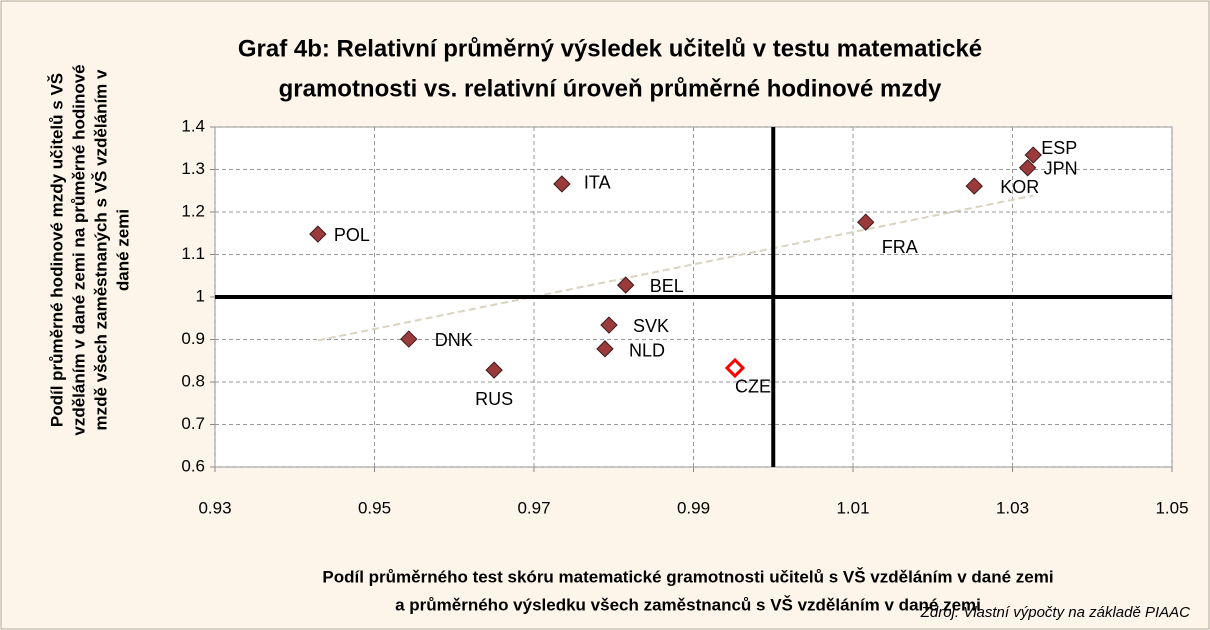 This screenshot has height=630, width=1210. I want to click on point-label: POL, so click(352, 235).